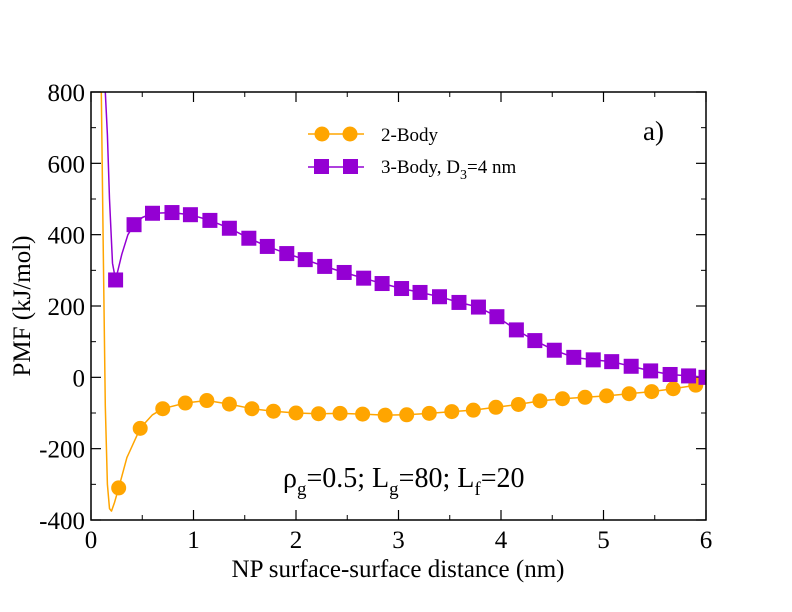  I want to click on x-tick-label: 4, so click(501, 540).